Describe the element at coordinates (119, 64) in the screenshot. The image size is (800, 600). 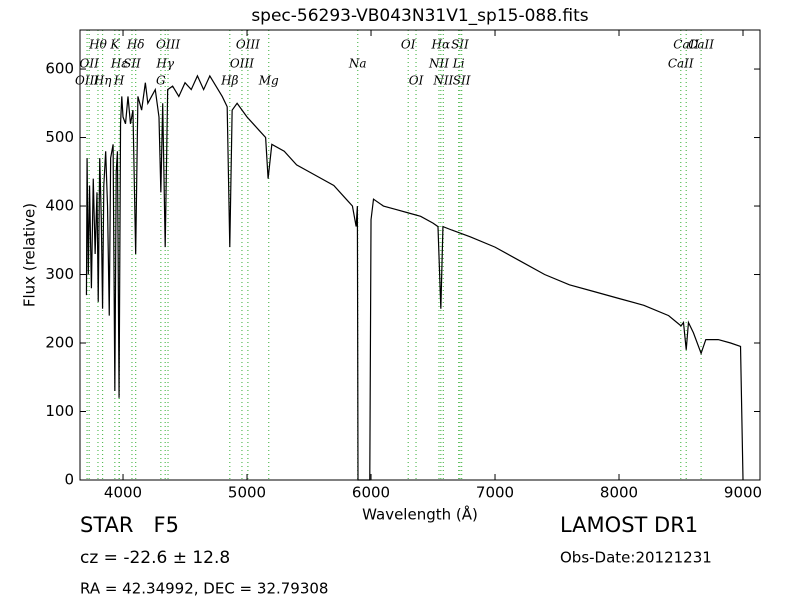
I see `spectral-line-label: Hε` at that location.